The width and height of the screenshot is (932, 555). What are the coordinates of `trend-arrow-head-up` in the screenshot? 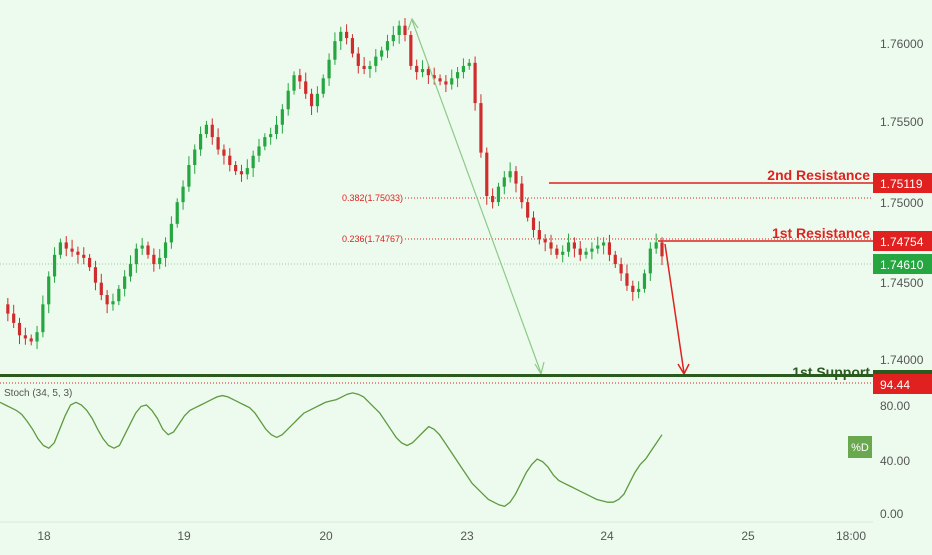 It's located at (413, 24).